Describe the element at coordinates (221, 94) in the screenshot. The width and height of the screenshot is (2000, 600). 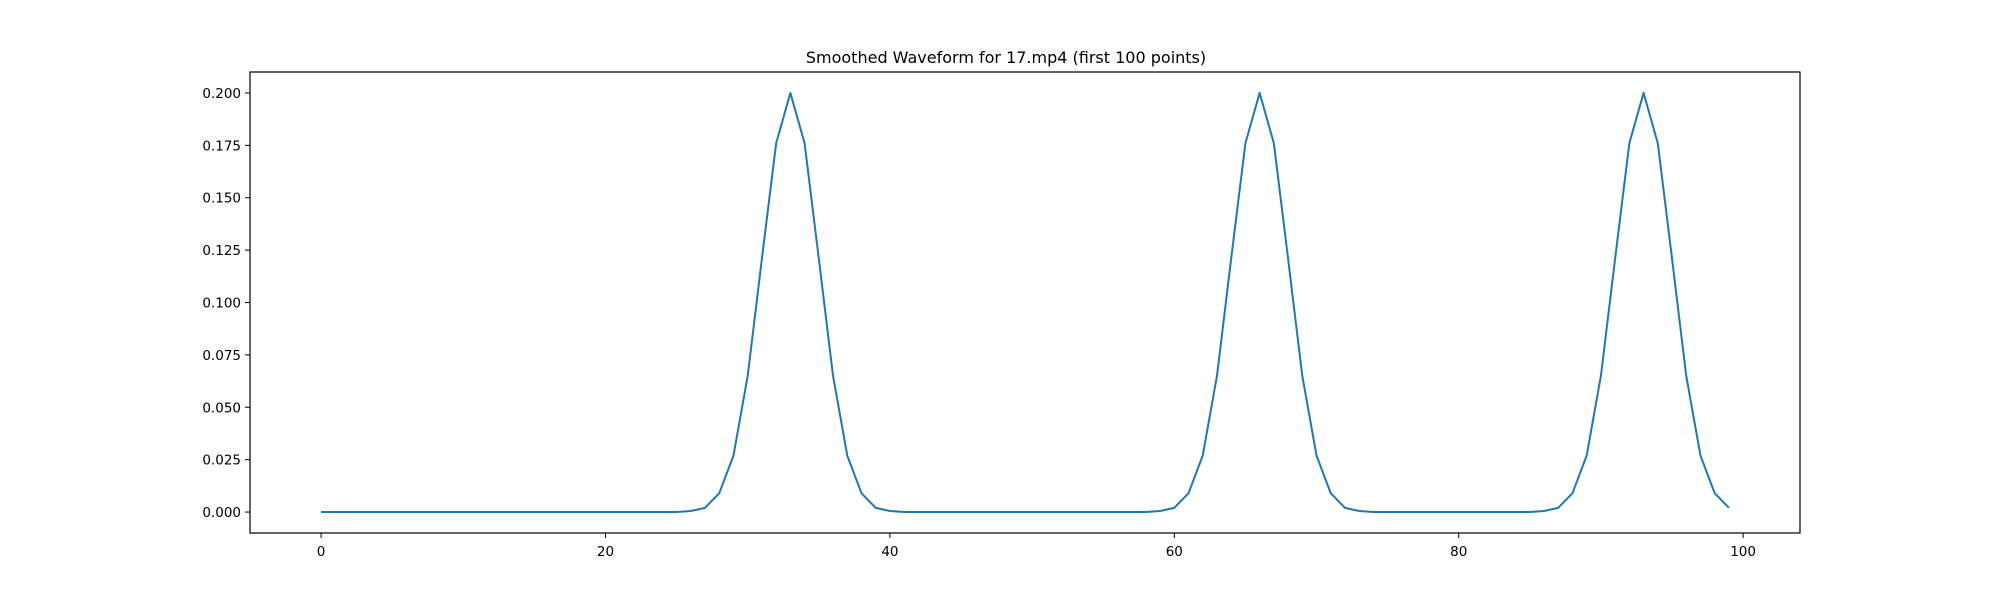
I see `y-tick-label: 0.200` at that location.